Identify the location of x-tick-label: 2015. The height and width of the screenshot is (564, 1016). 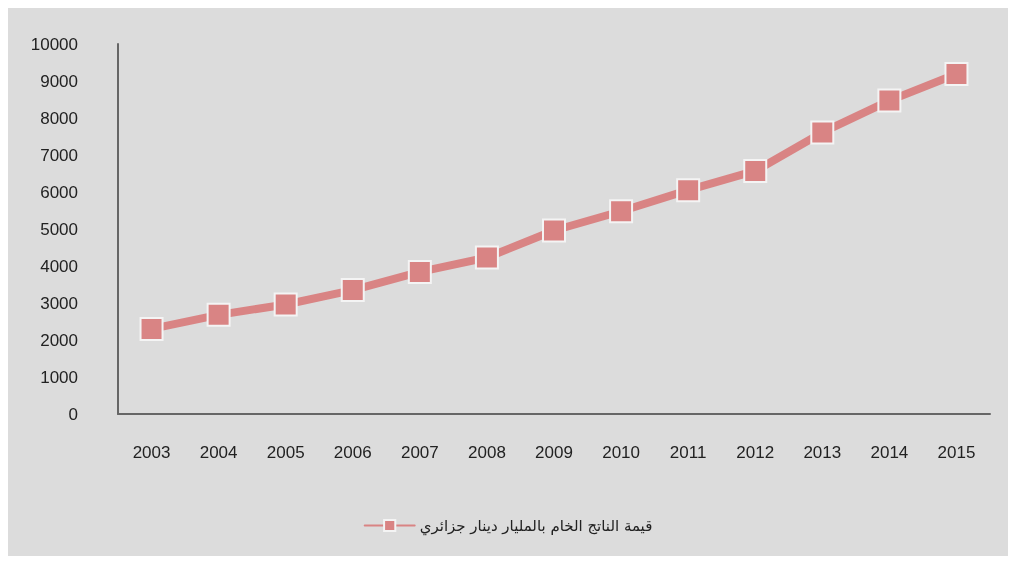
(956, 452).